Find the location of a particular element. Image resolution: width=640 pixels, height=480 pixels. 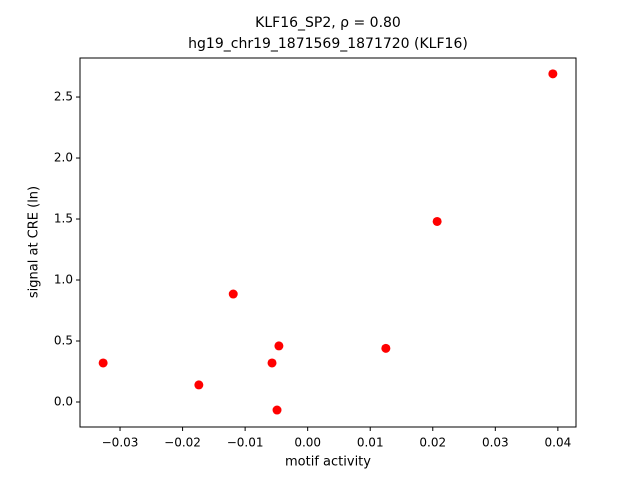

y-tick-label: 1.5 is located at coordinates (63, 219).